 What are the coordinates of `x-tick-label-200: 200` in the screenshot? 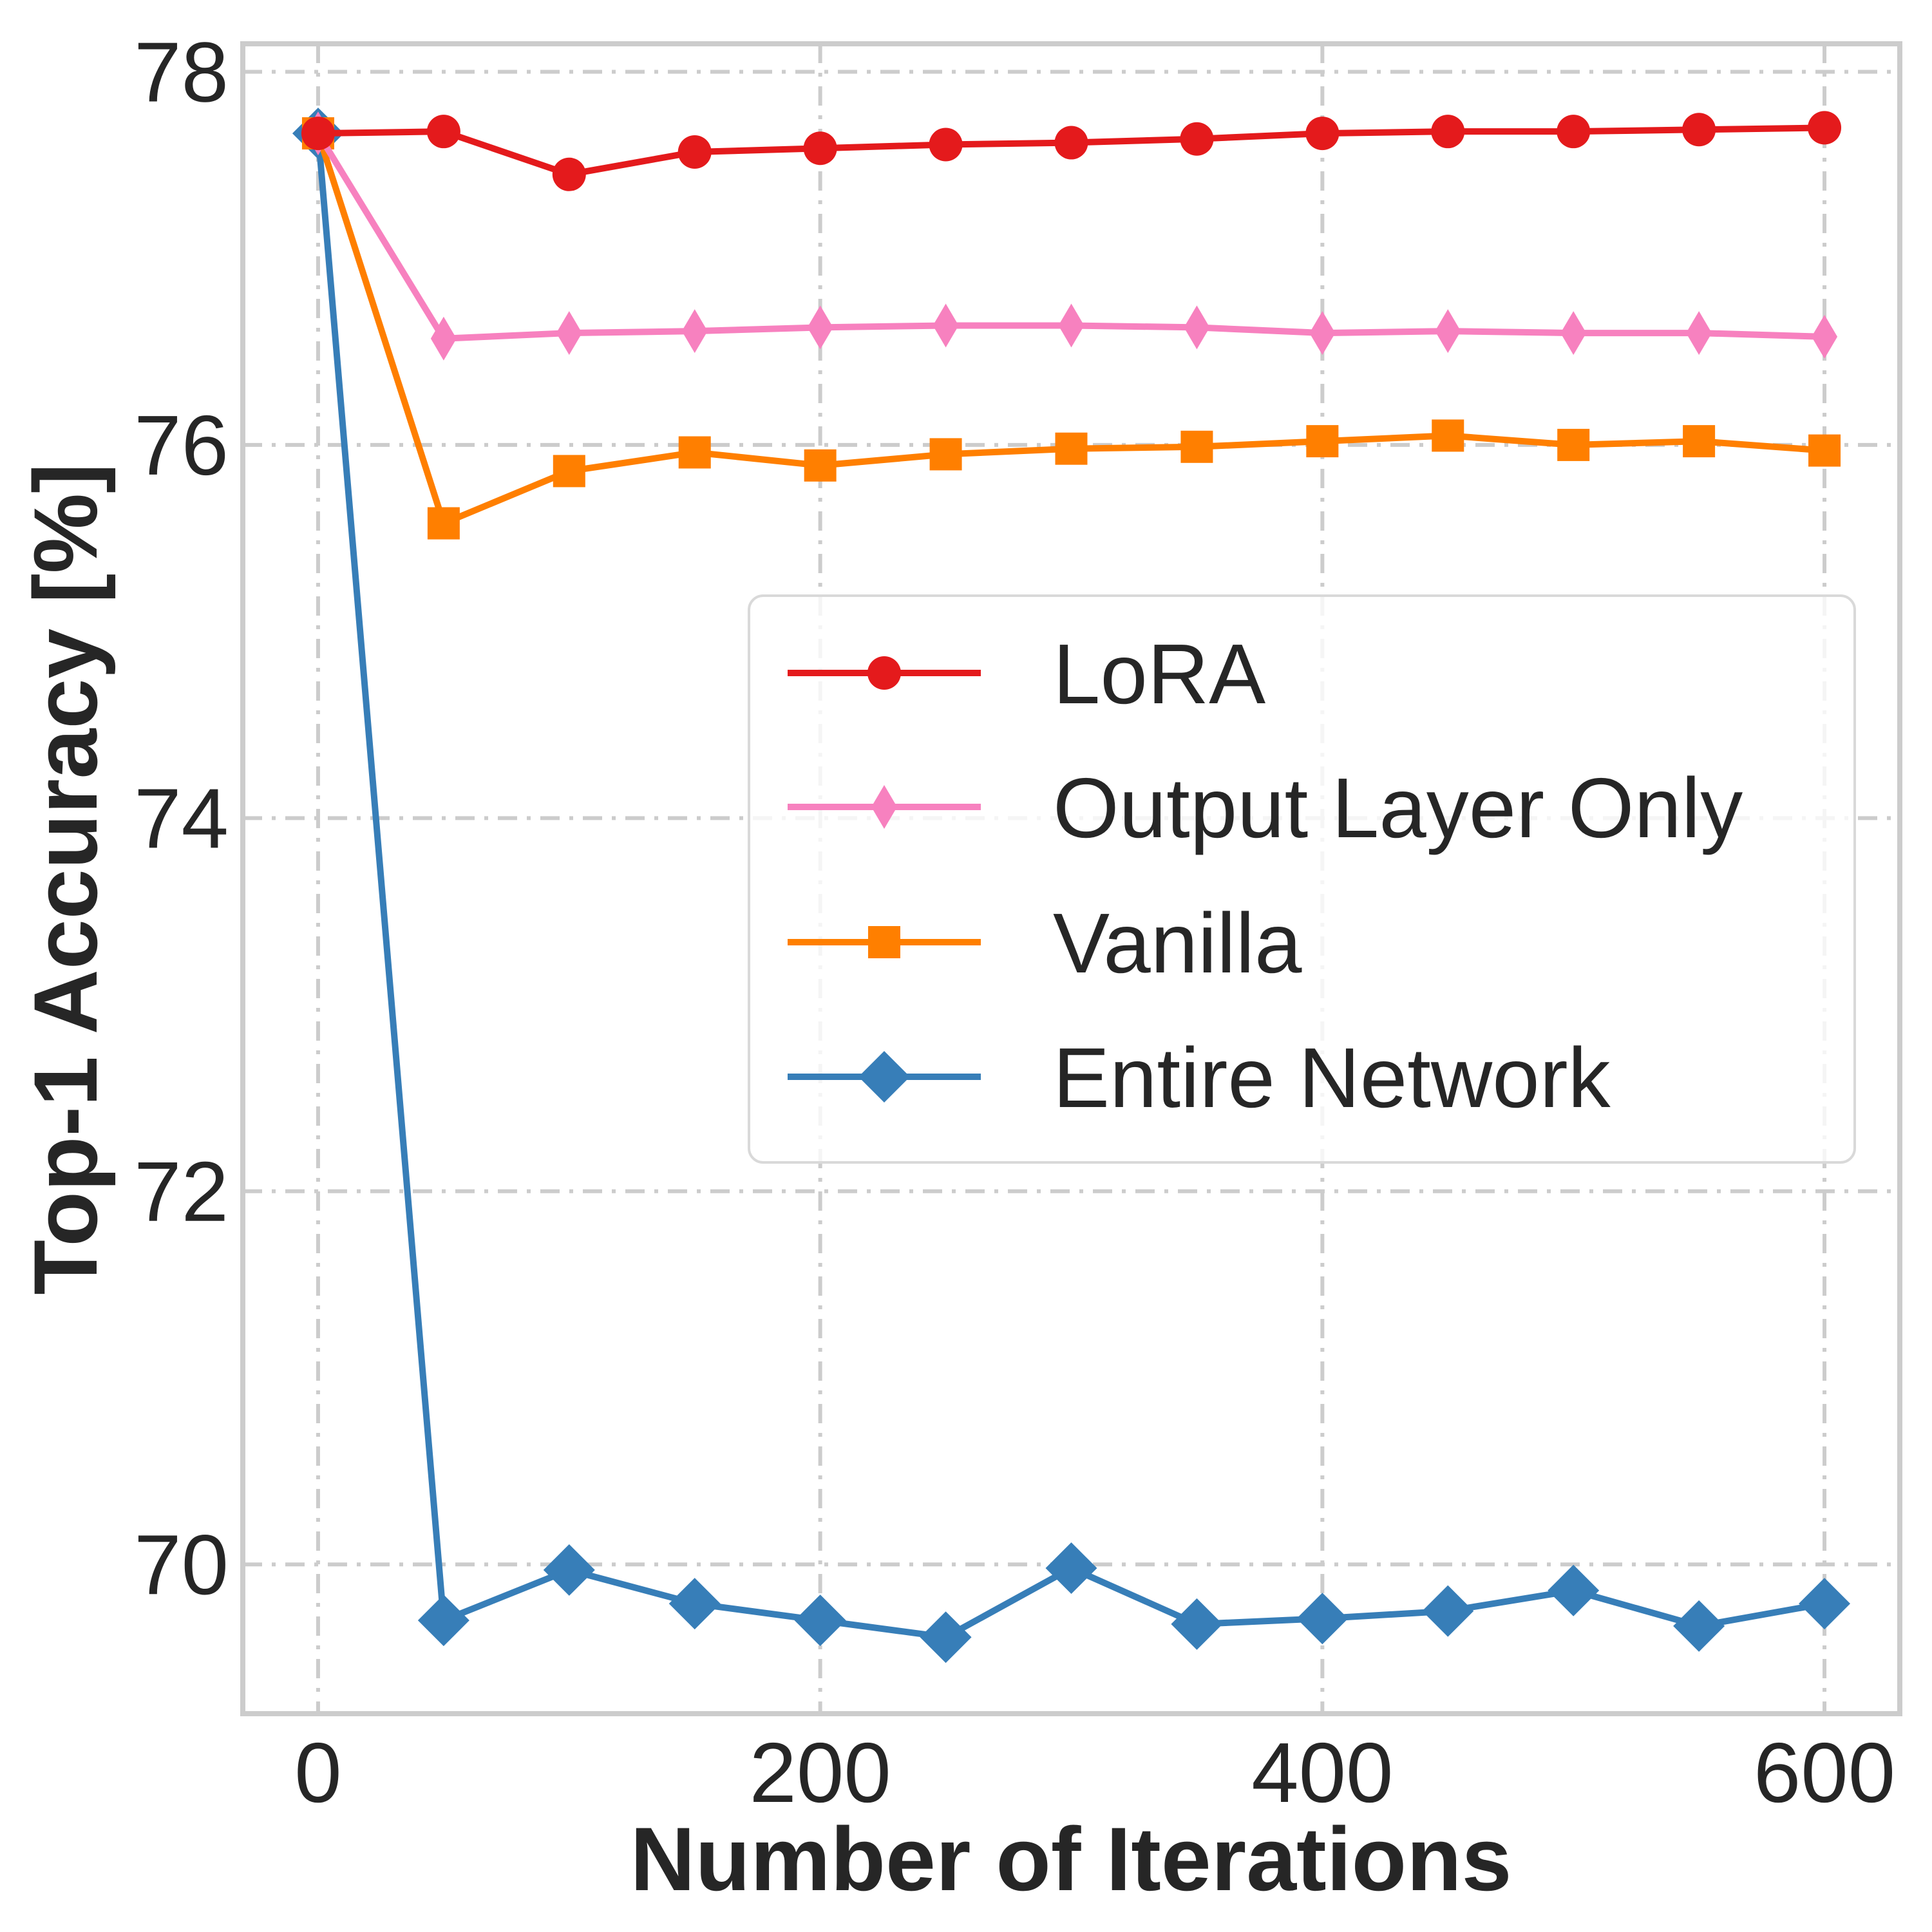 It's located at (820, 1772).